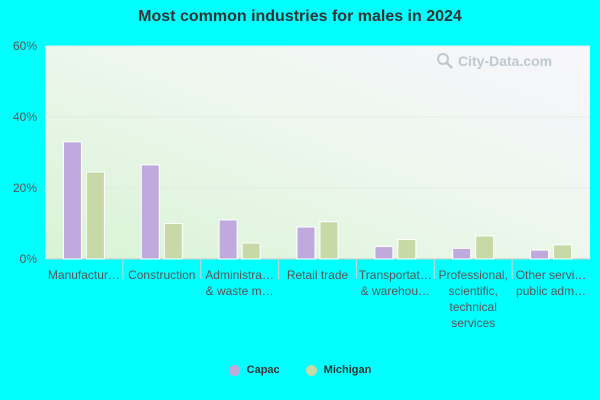  I want to click on legend-swatch-capac, so click(234, 370).